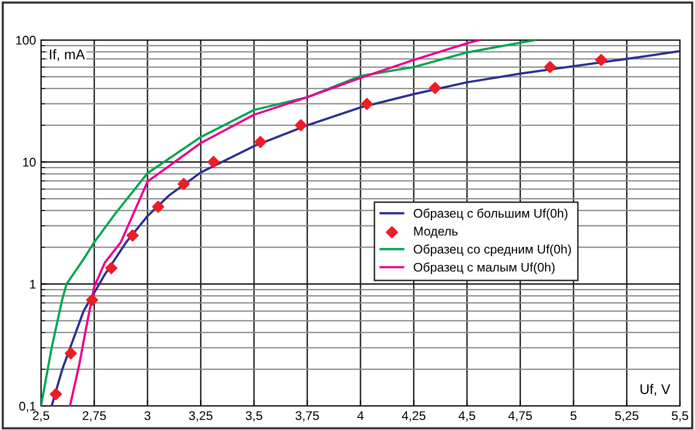  What do you see at coordinates (147, 415) in the screenshot?
I see `x-tick-label: 3` at bounding box center [147, 415].